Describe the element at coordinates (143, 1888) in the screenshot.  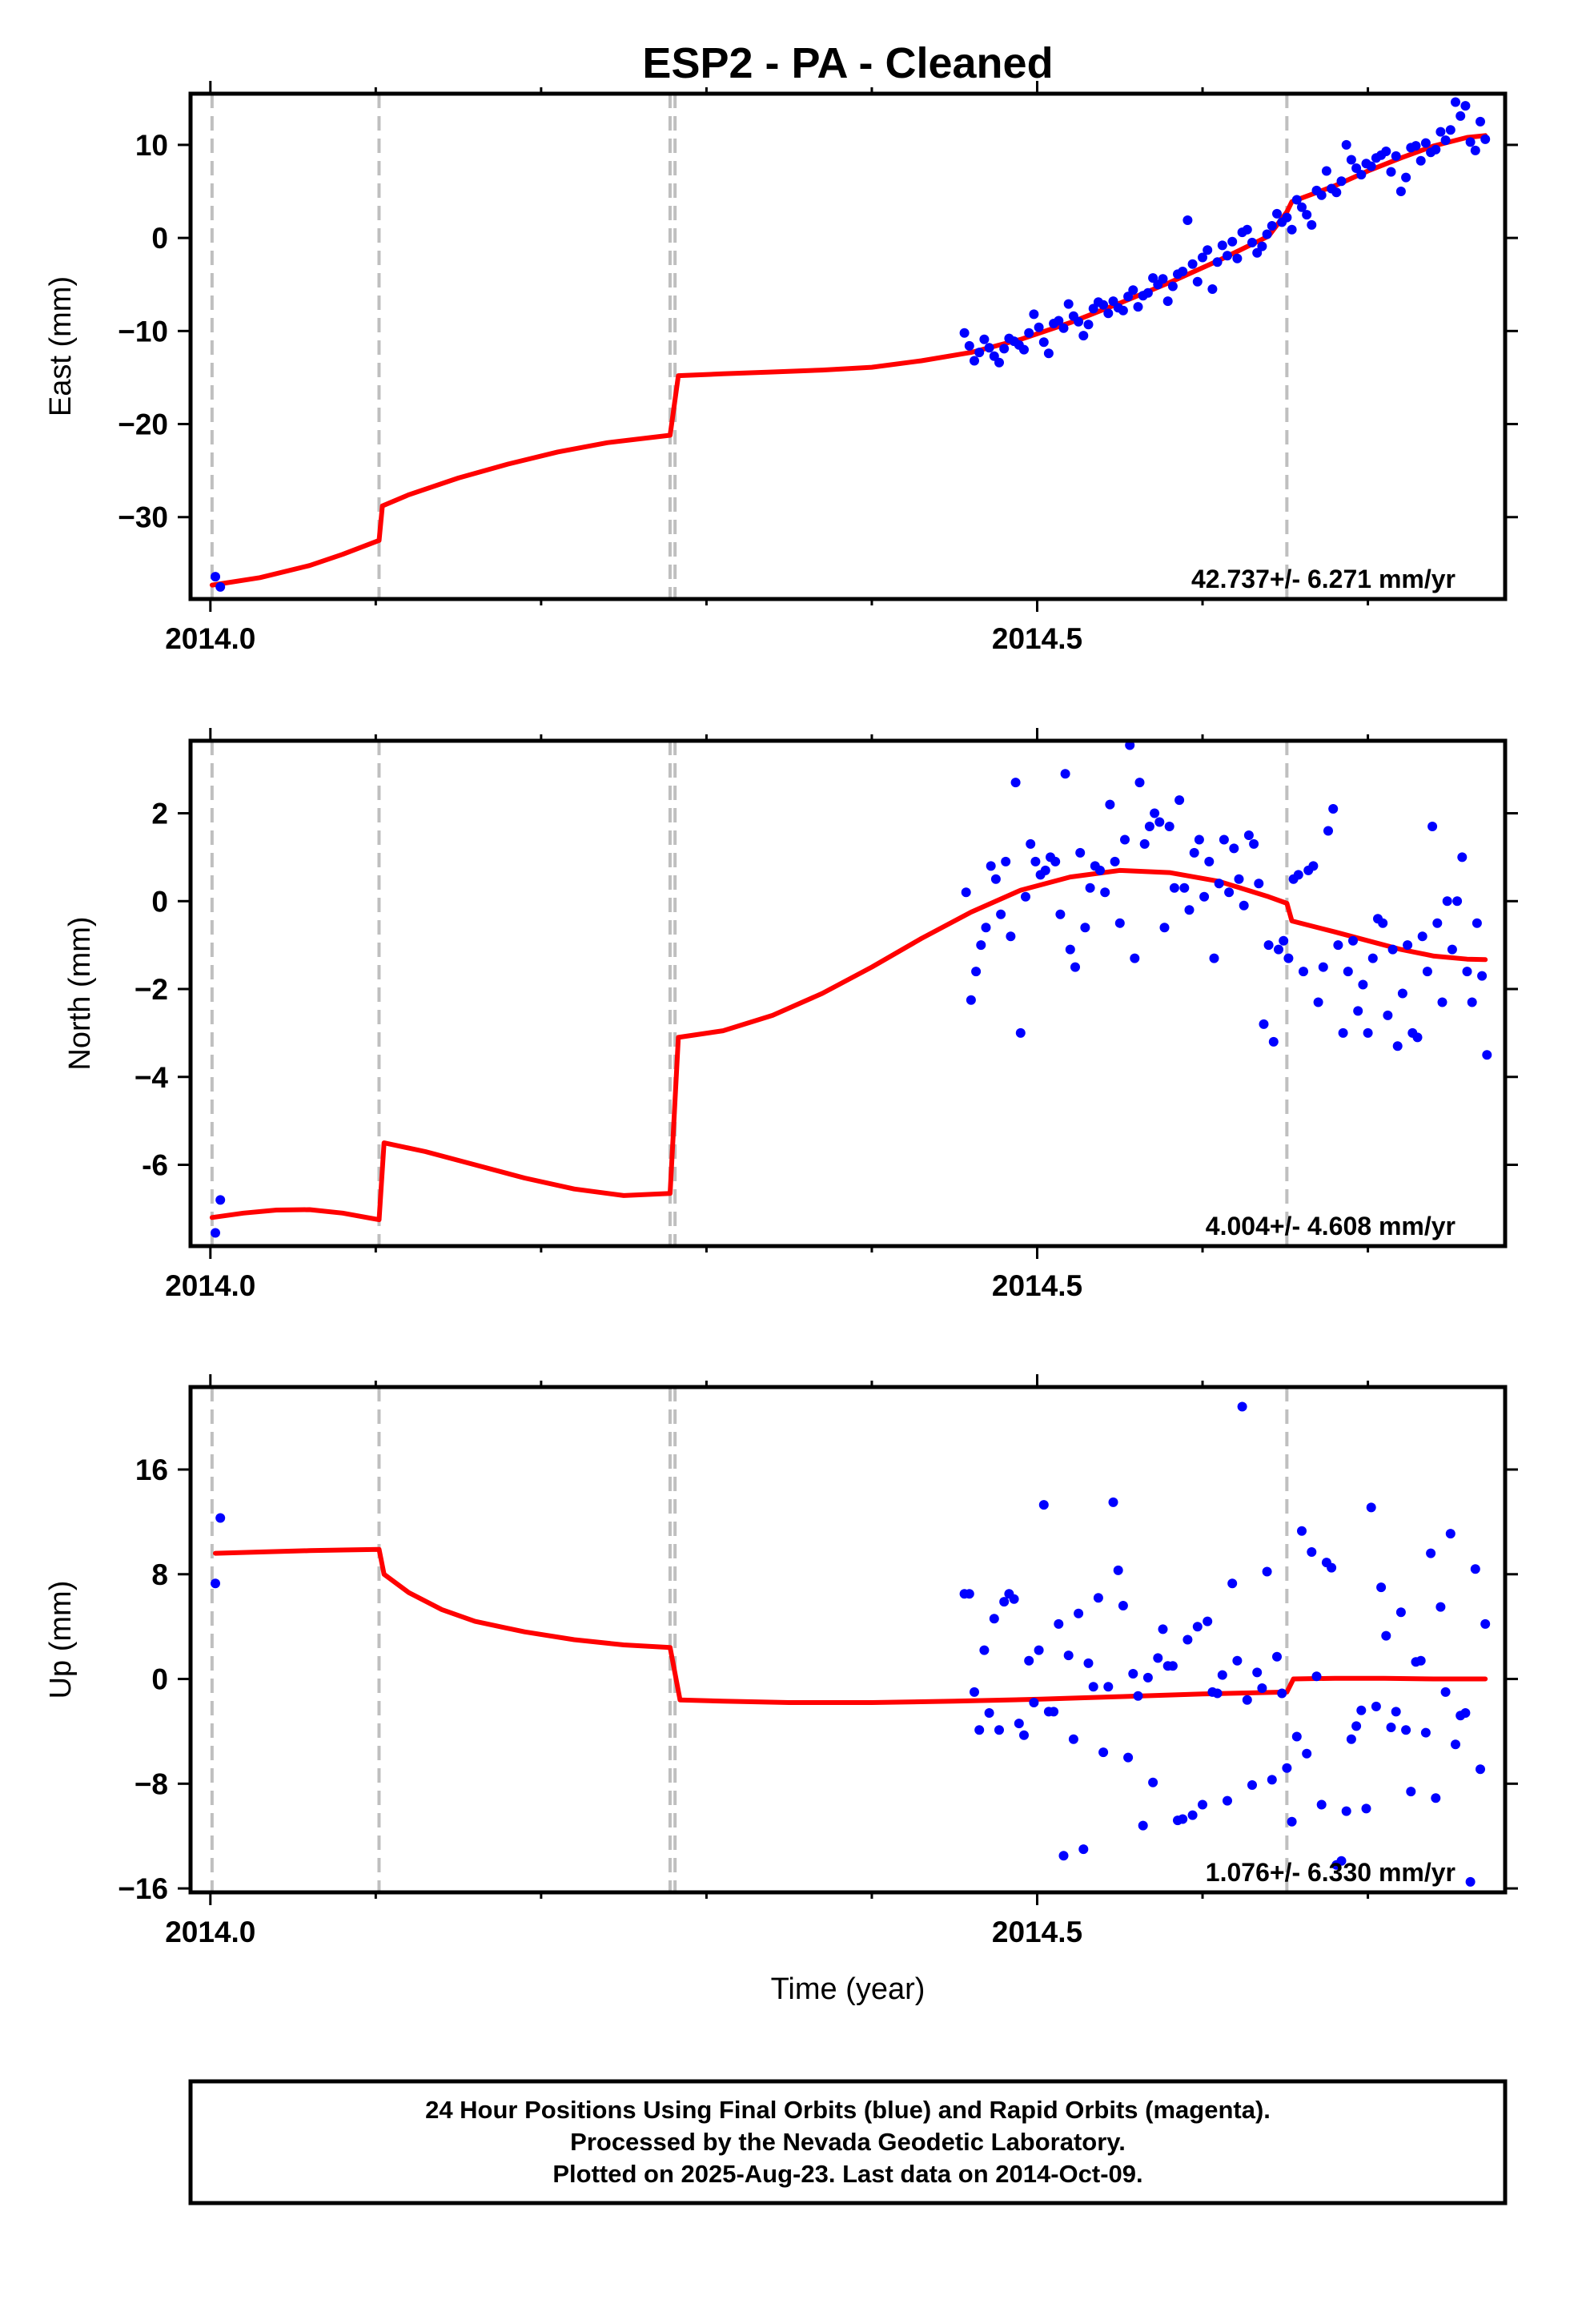
I see `y-tick-label: −16` at that location.